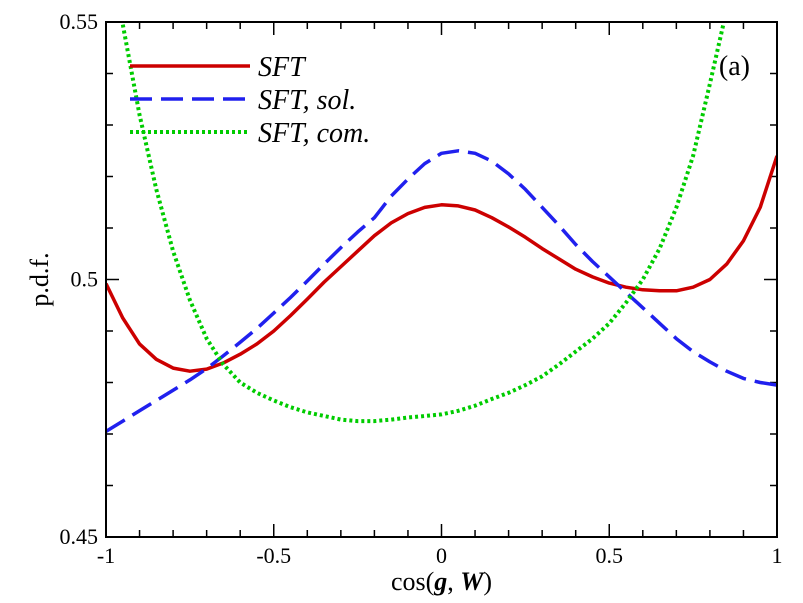 The image size is (803, 603). I want to click on x-tick-label: 0, so click(441, 555).